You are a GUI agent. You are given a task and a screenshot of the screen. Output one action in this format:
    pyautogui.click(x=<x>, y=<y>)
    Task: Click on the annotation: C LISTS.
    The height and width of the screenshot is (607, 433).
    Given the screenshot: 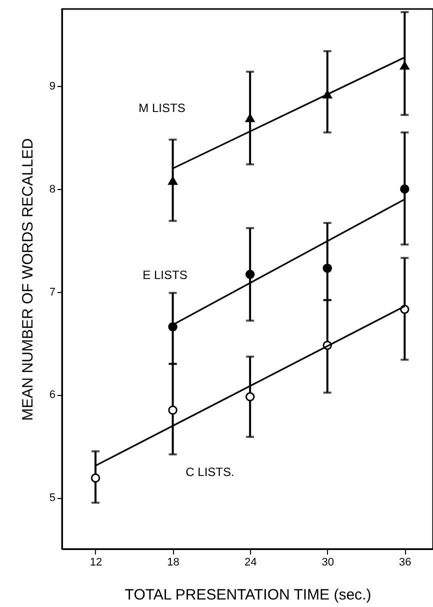 What is the action you would take?
    pyautogui.click(x=210, y=472)
    